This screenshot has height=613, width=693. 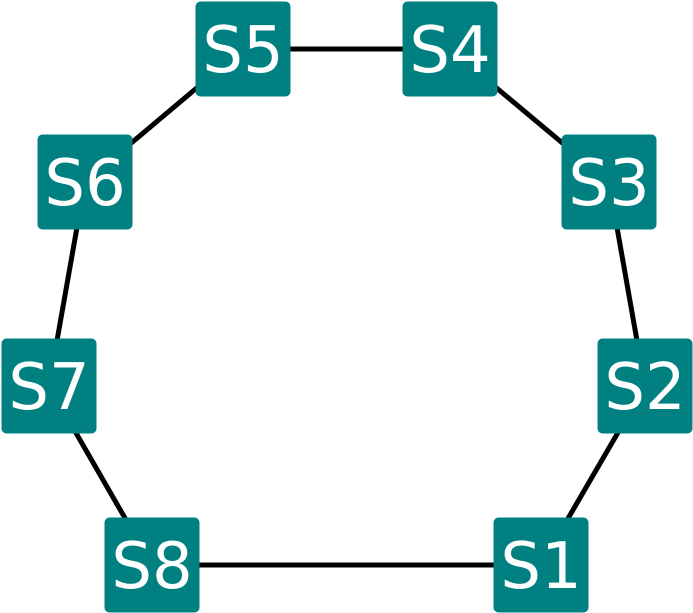 I want to click on node-label: S8, so click(x=151, y=567).